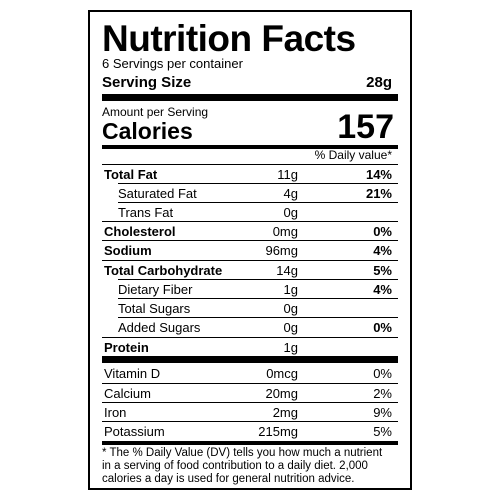  Describe the element at coordinates (258, 327) in the screenshot. I see `nutrient-row: Added Sugars 0g 0%` at that location.